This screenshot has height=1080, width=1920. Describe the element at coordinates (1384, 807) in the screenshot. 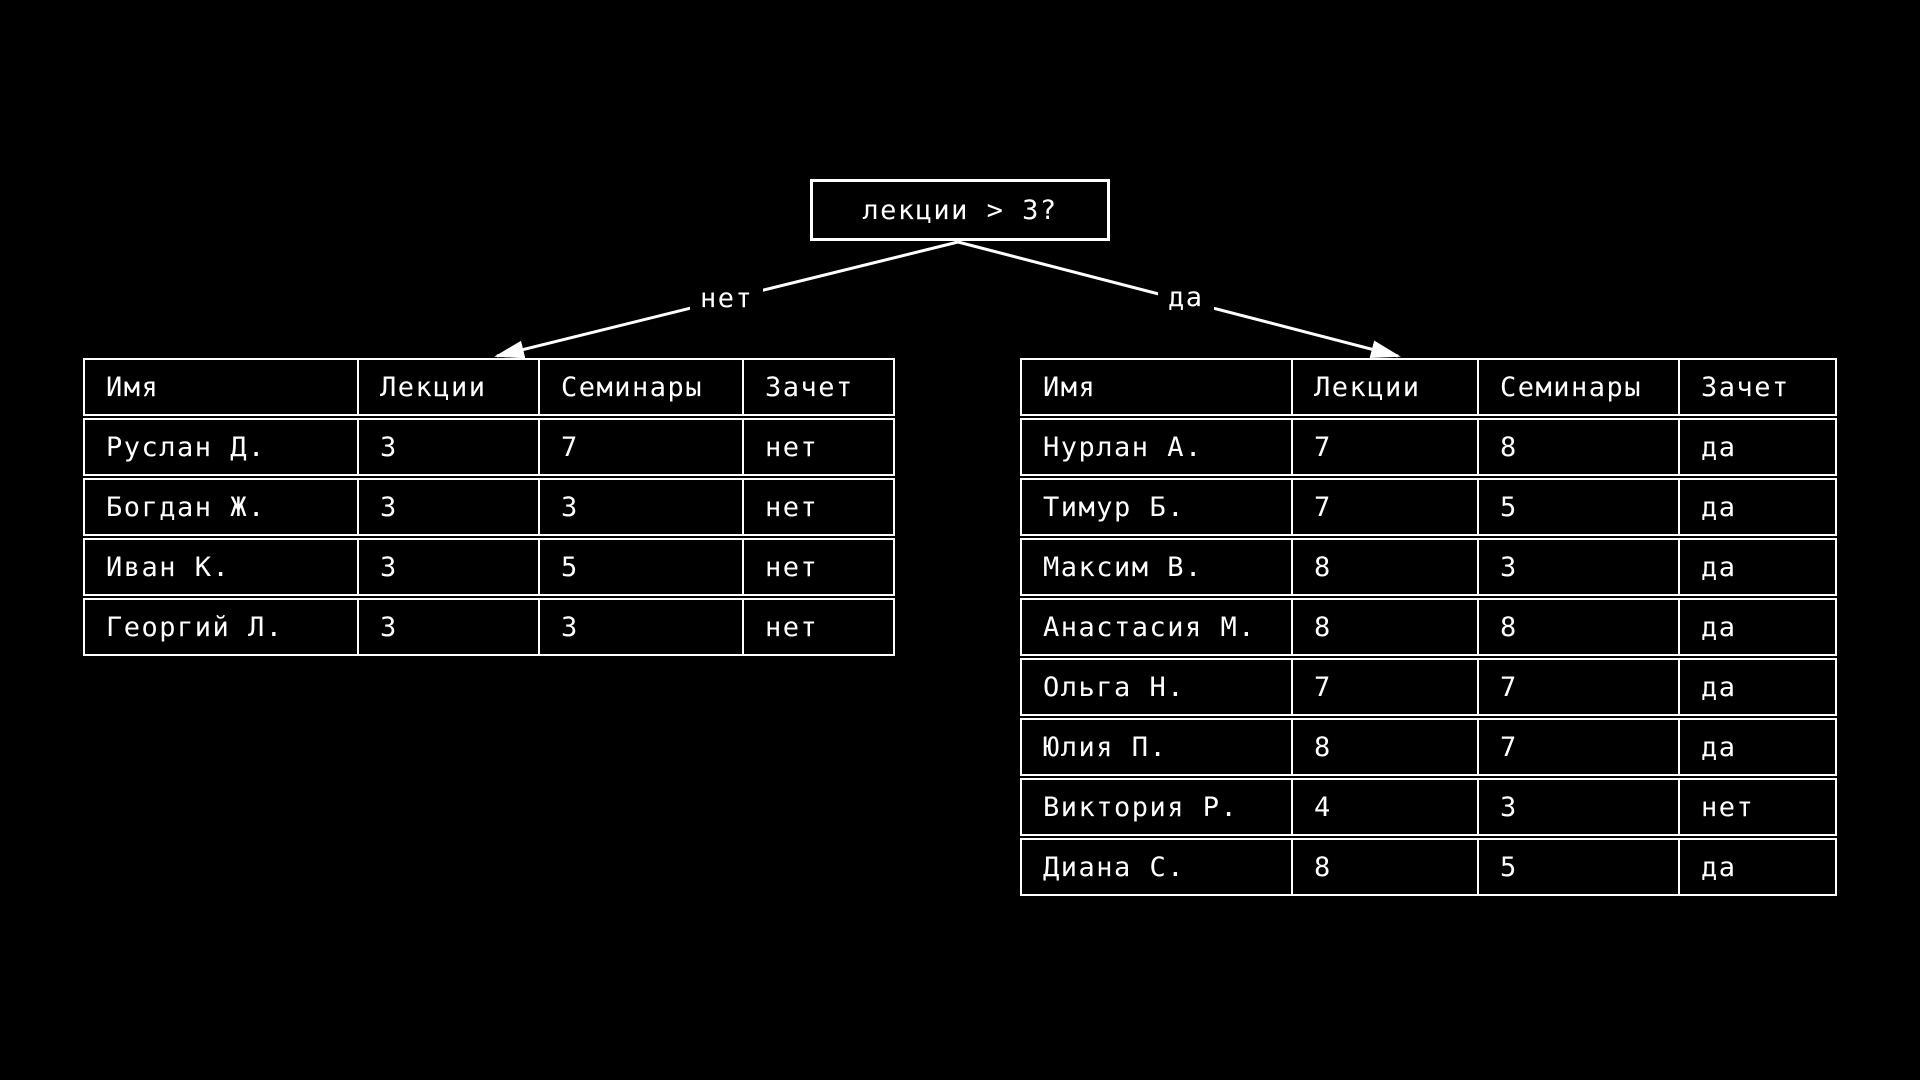

I see `table-cell: 4` at that location.